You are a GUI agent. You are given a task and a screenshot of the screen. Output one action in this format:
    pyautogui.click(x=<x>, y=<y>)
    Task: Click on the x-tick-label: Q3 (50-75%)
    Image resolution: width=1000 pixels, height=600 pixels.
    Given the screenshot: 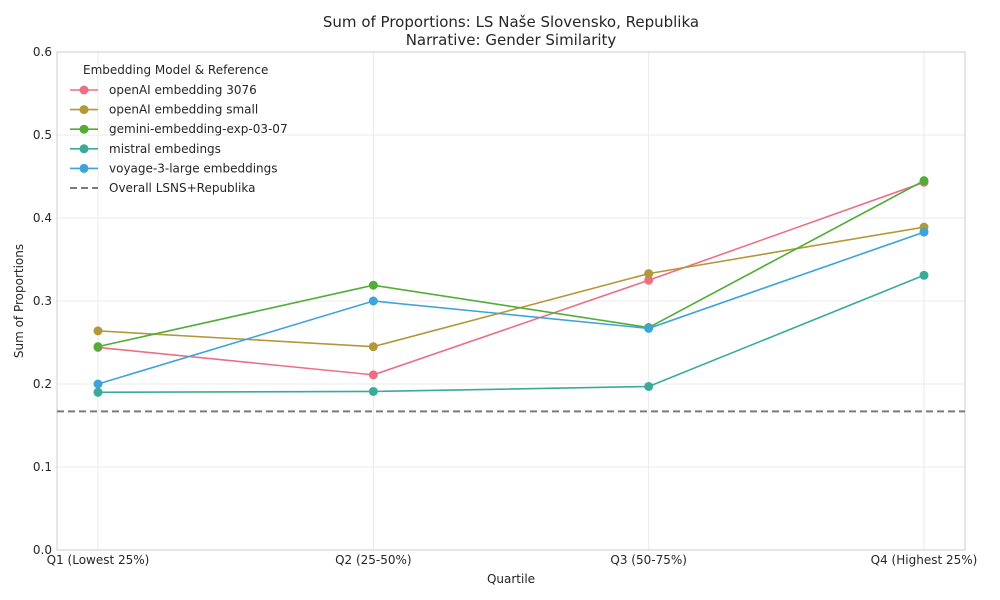 What is the action you would take?
    pyautogui.click(x=648, y=560)
    